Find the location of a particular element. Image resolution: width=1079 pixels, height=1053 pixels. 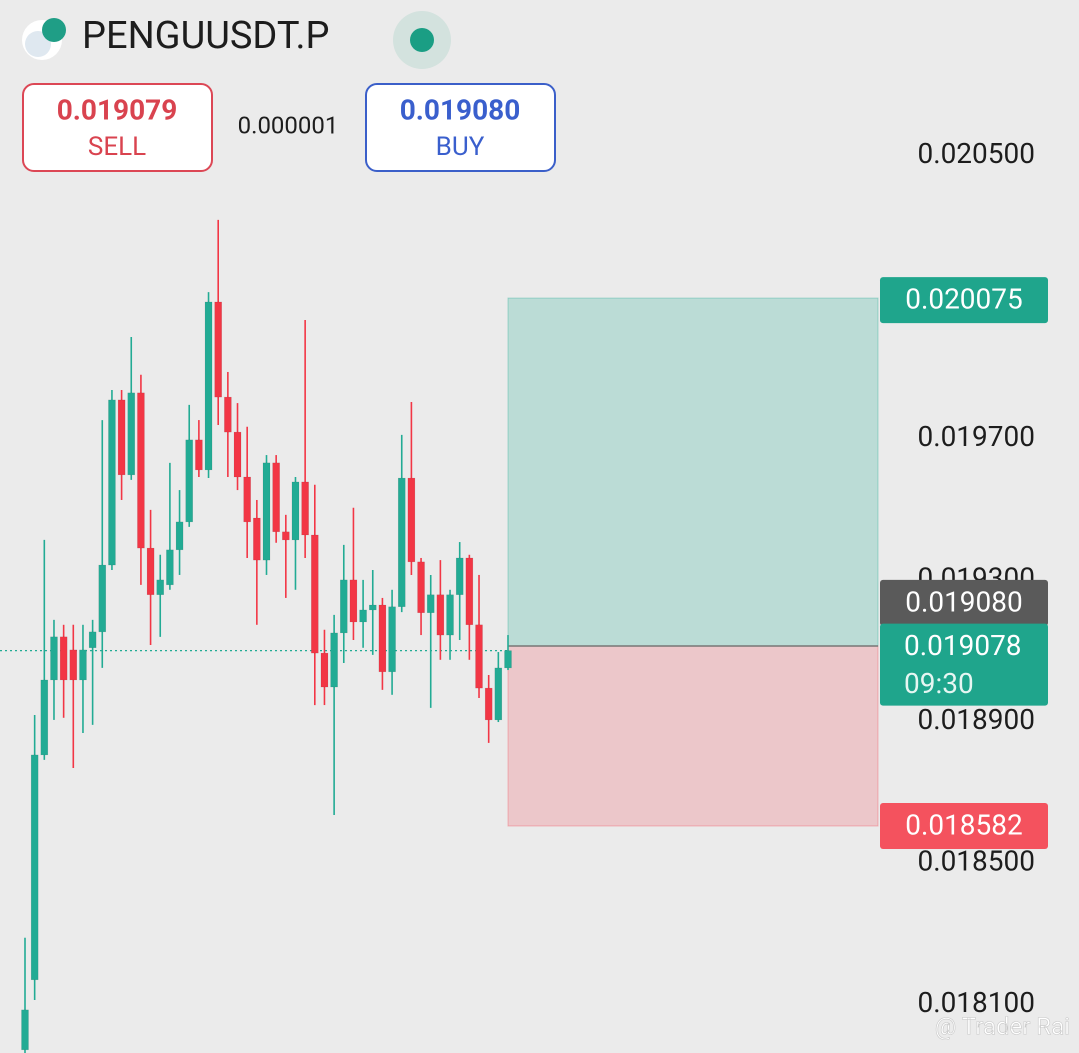

ask-label-box is located at coordinates (964, 602).